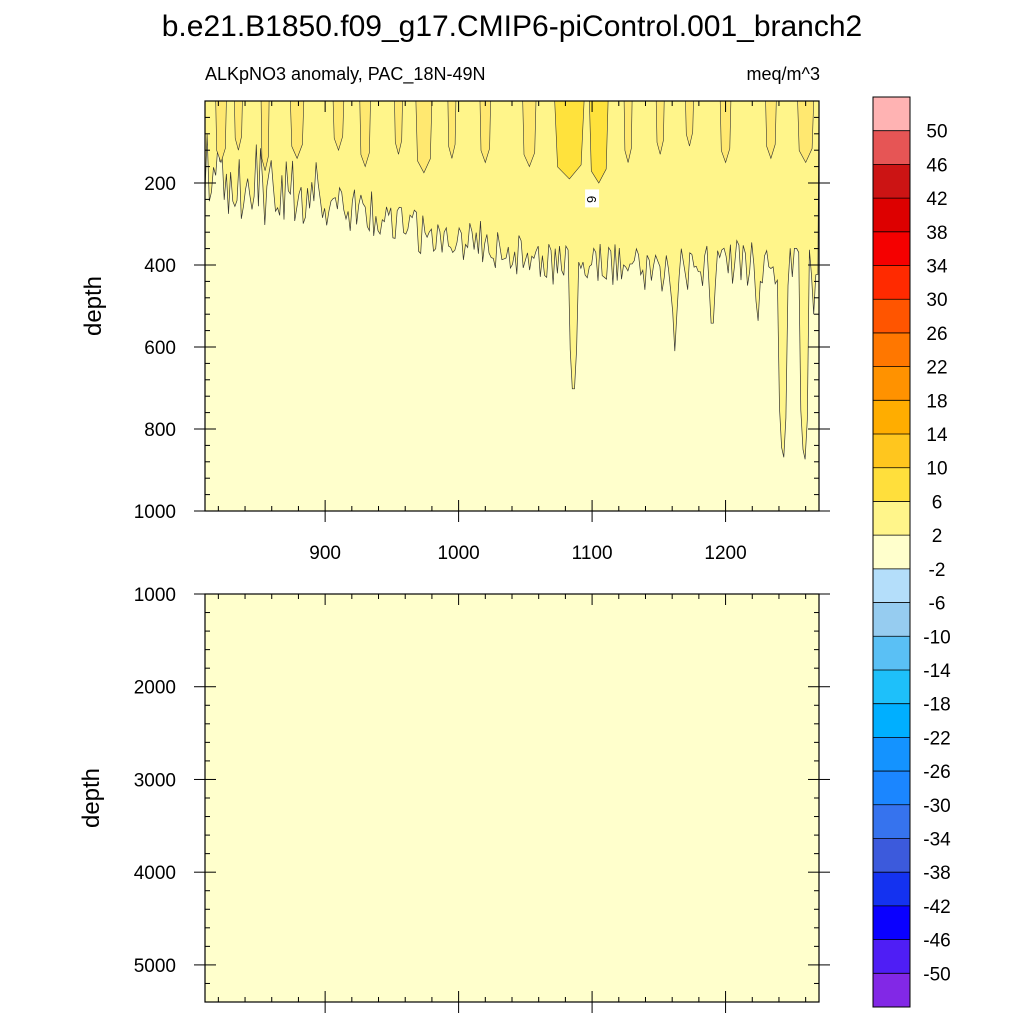 Image resolution: width=1024 pixels, height=1024 pixels. I want to click on y-tick-label: 5000, so click(155, 966).